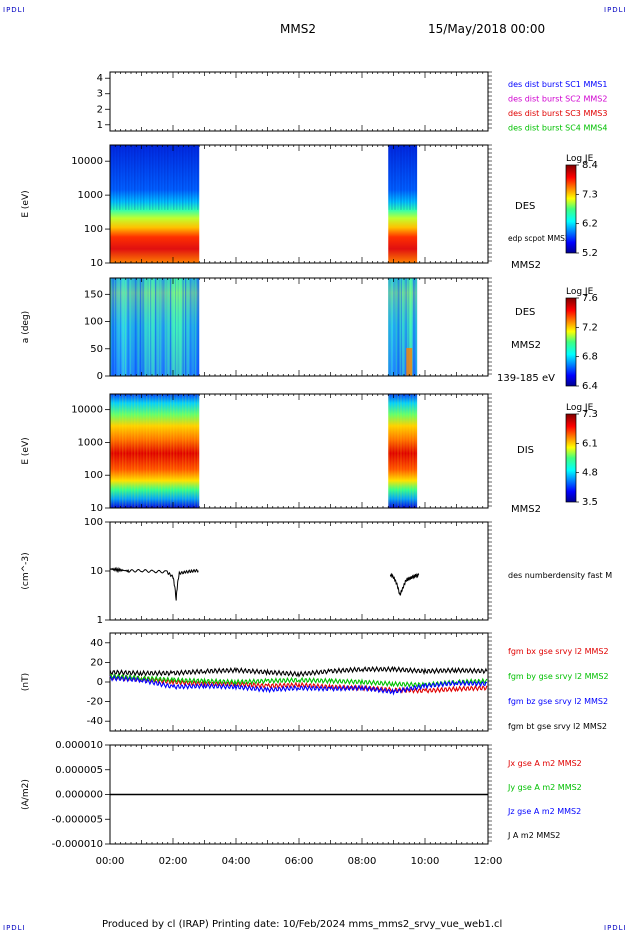 This screenshot has width=630, height=934. Describe the element at coordinates (558, 651) in the screenshot. I see `legend-entry: fgm bx gse srvy l2 MMS2` at that location.